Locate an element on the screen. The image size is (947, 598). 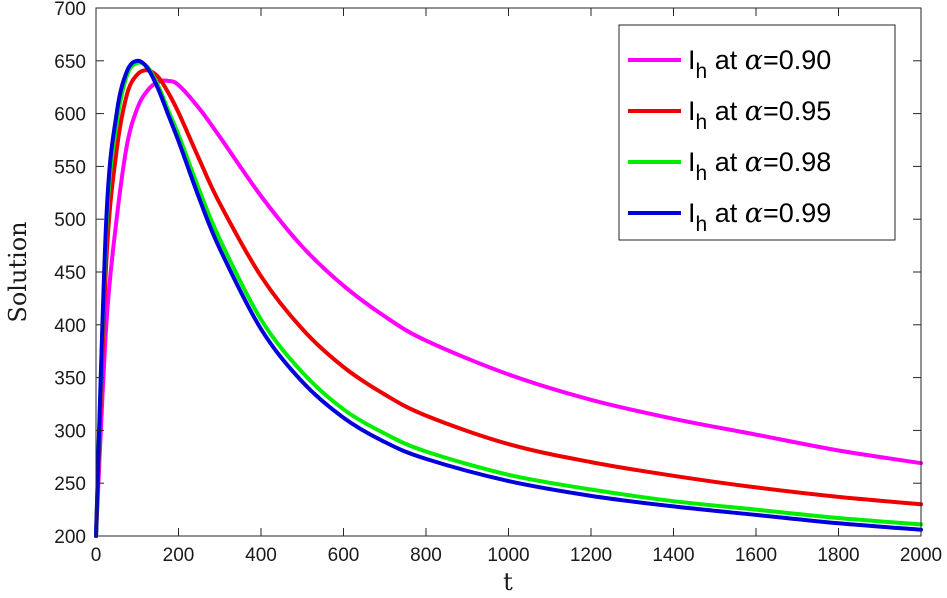
y-tick-label: 600 is located at coordinates (70, 115).